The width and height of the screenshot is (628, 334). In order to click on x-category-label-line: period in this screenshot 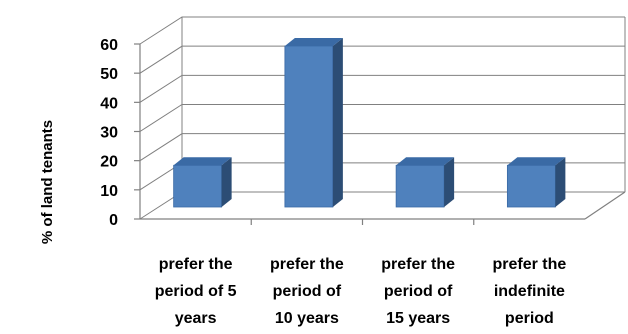, I will do `click(529, 318)`.